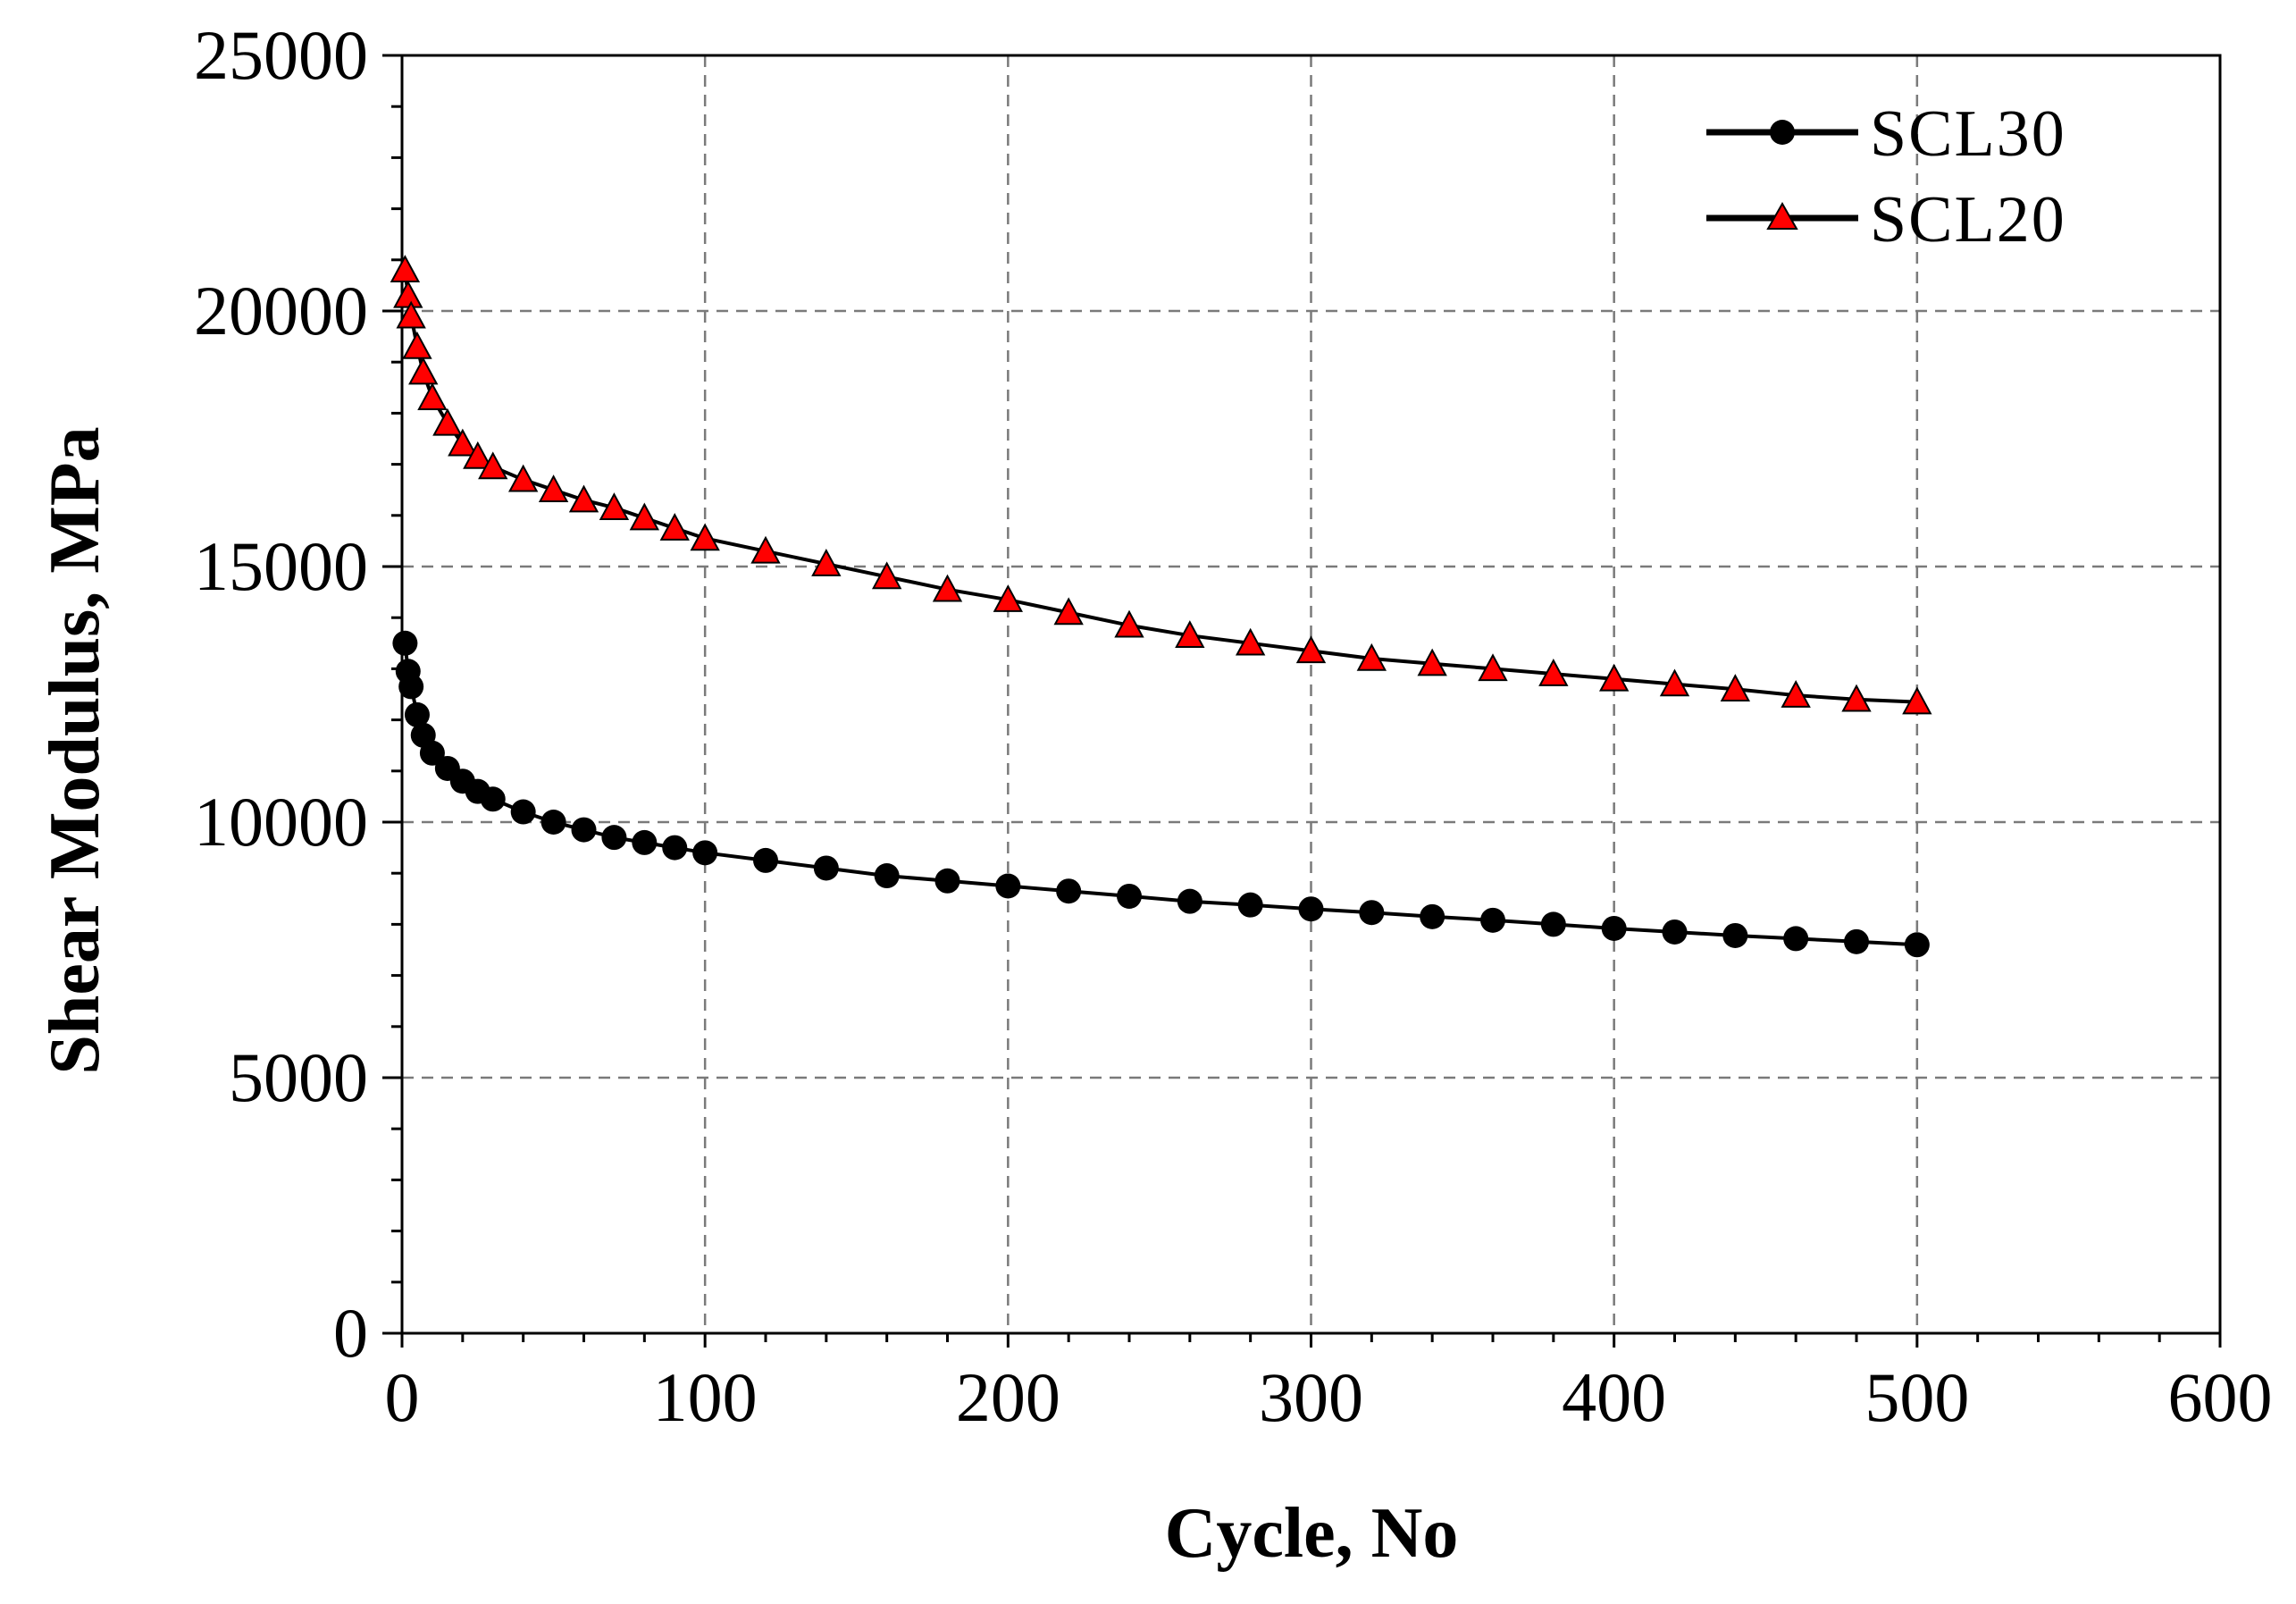  Describe the element at coordinates (1614, 1397) in the screenshot. I see `x-tick-label: 400` at that location.